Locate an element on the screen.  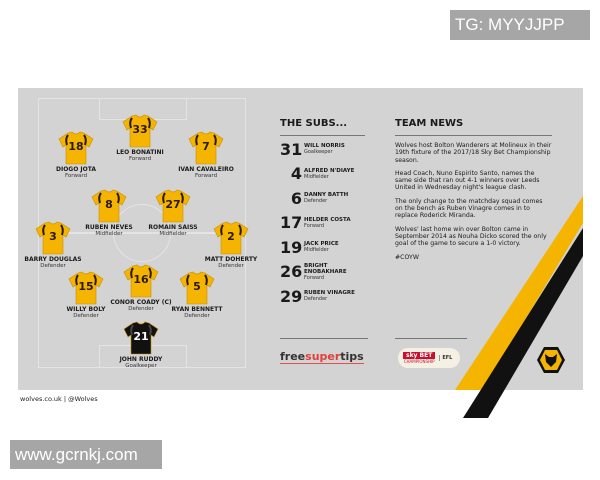
sub-player: 6 DANNY BATTH Defender is located at coordinates (322, 198).